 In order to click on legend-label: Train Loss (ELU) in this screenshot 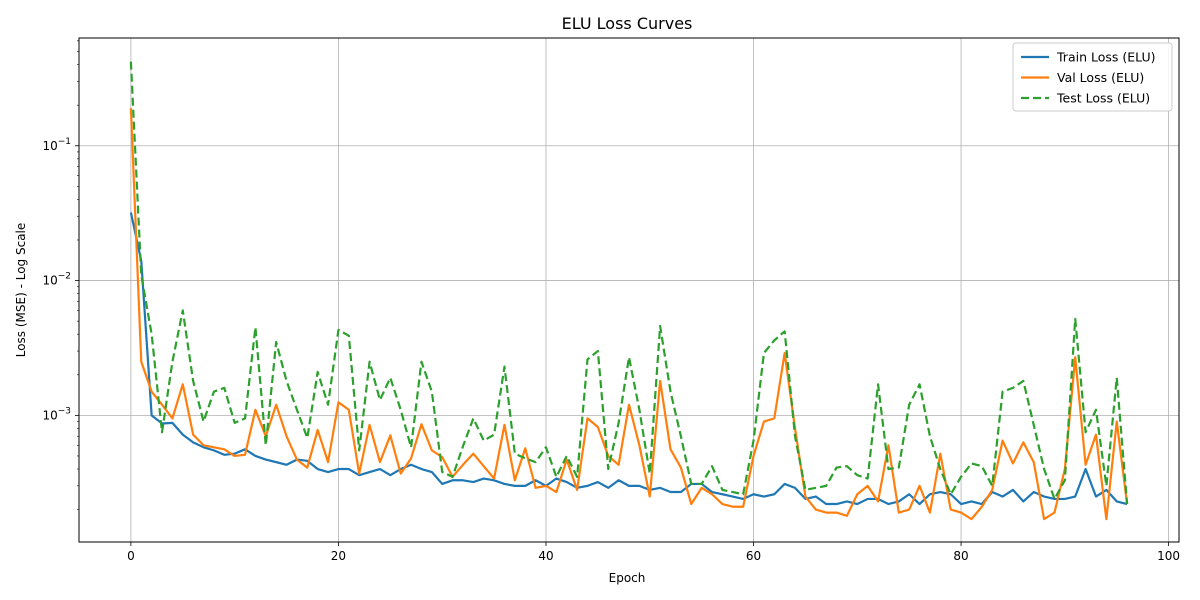, I will do `click(1106, 57)`.